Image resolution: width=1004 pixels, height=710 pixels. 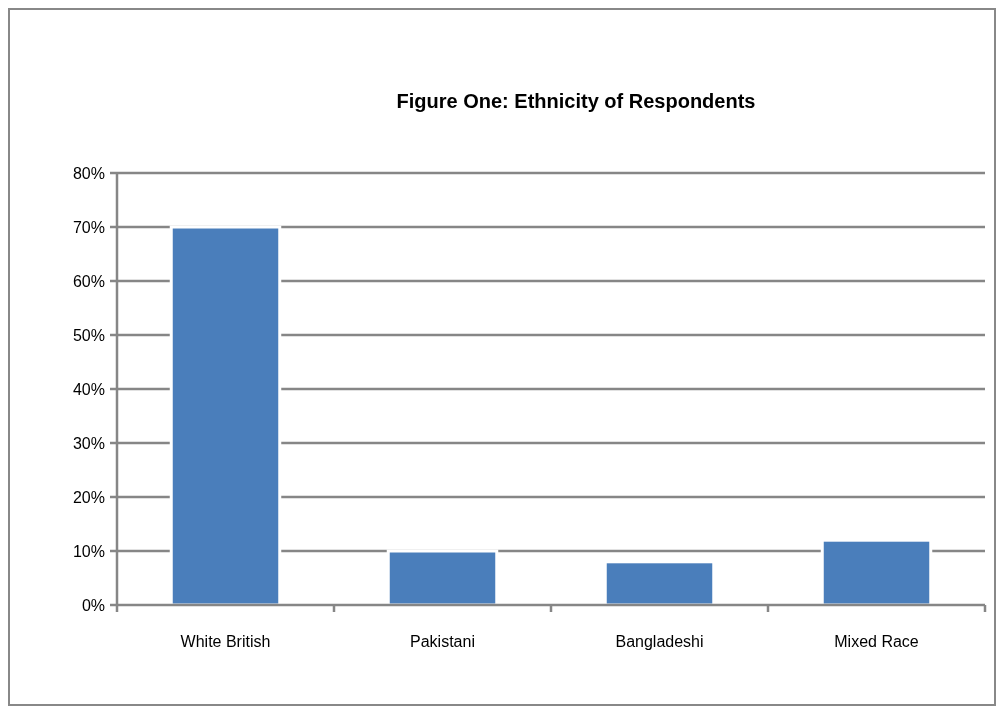 I want to click on x-tick-label: Pakistani, so click(x=442, y=641).